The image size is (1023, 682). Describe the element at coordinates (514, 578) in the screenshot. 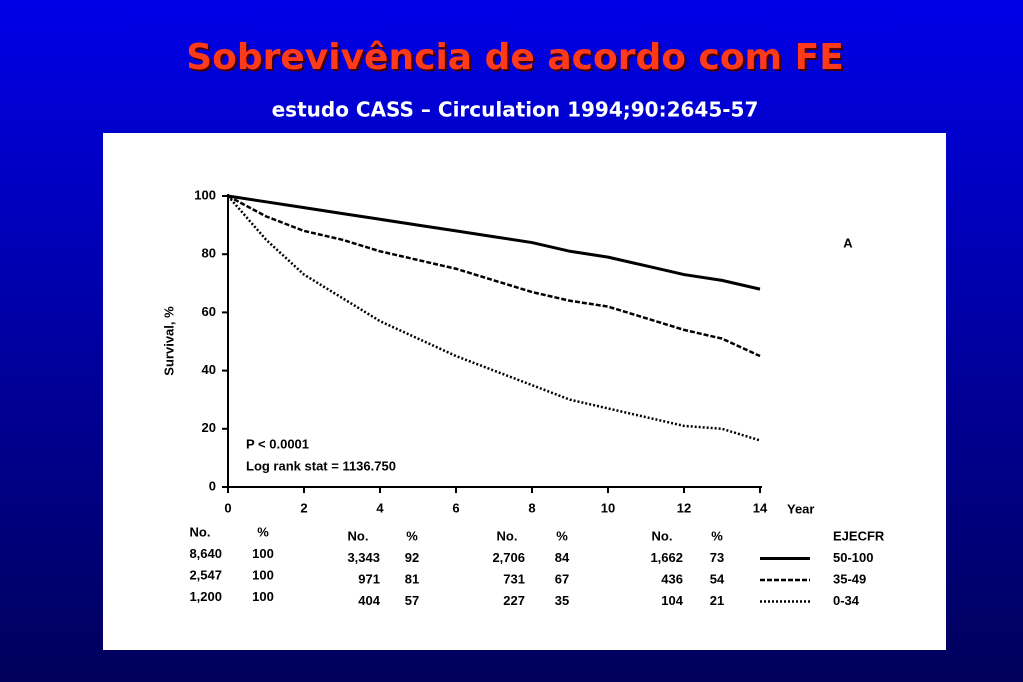

I see `table-cell: 731` at that location.